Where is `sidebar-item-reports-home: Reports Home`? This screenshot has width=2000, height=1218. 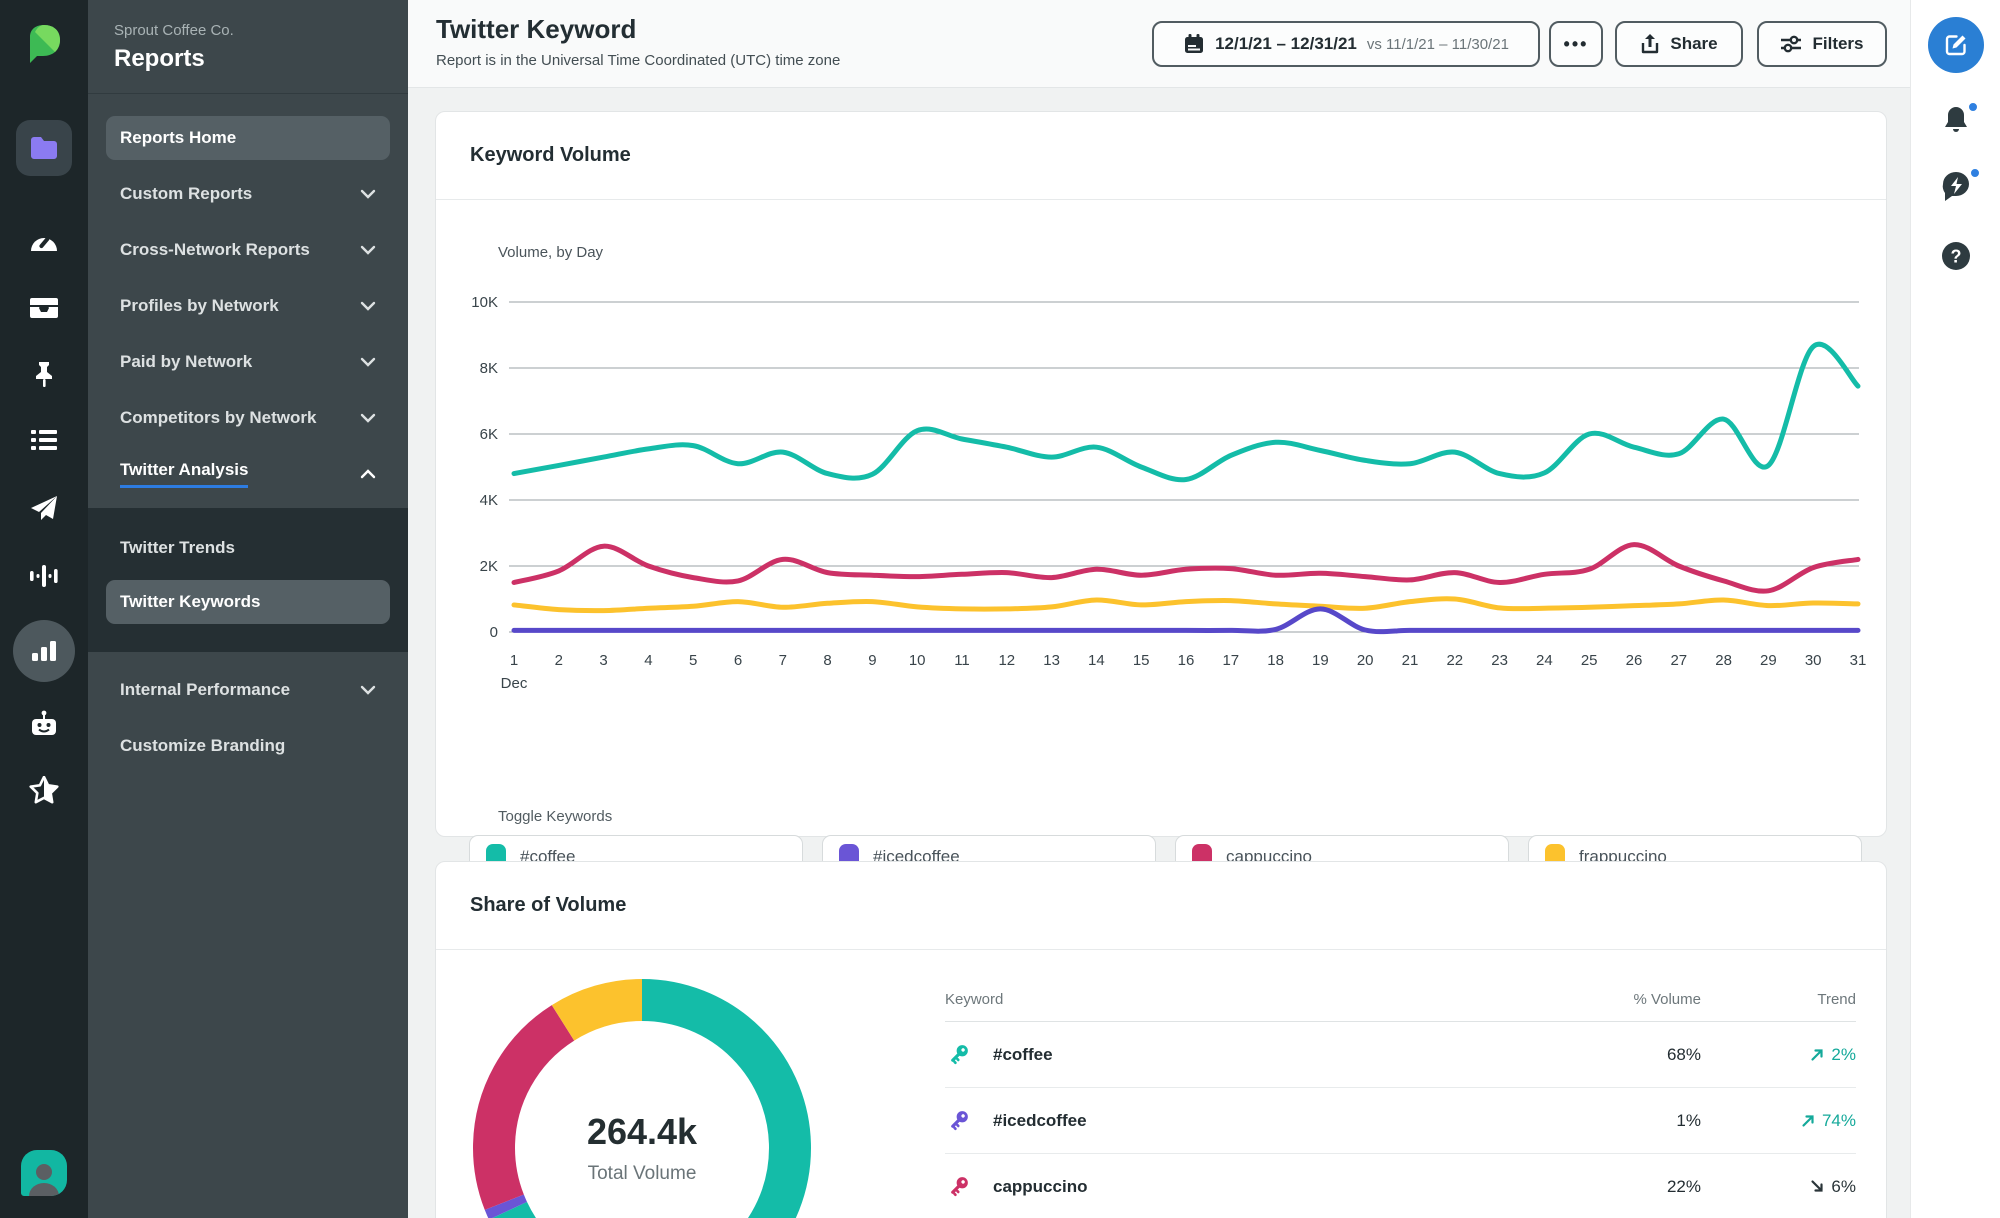
sidebar-item-reports-home: Reports Home is located at coordinates (248, 138).